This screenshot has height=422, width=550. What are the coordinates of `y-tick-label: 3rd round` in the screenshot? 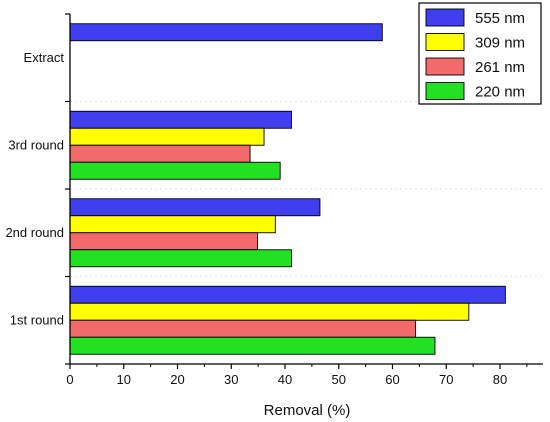 It's located at (36, 144).